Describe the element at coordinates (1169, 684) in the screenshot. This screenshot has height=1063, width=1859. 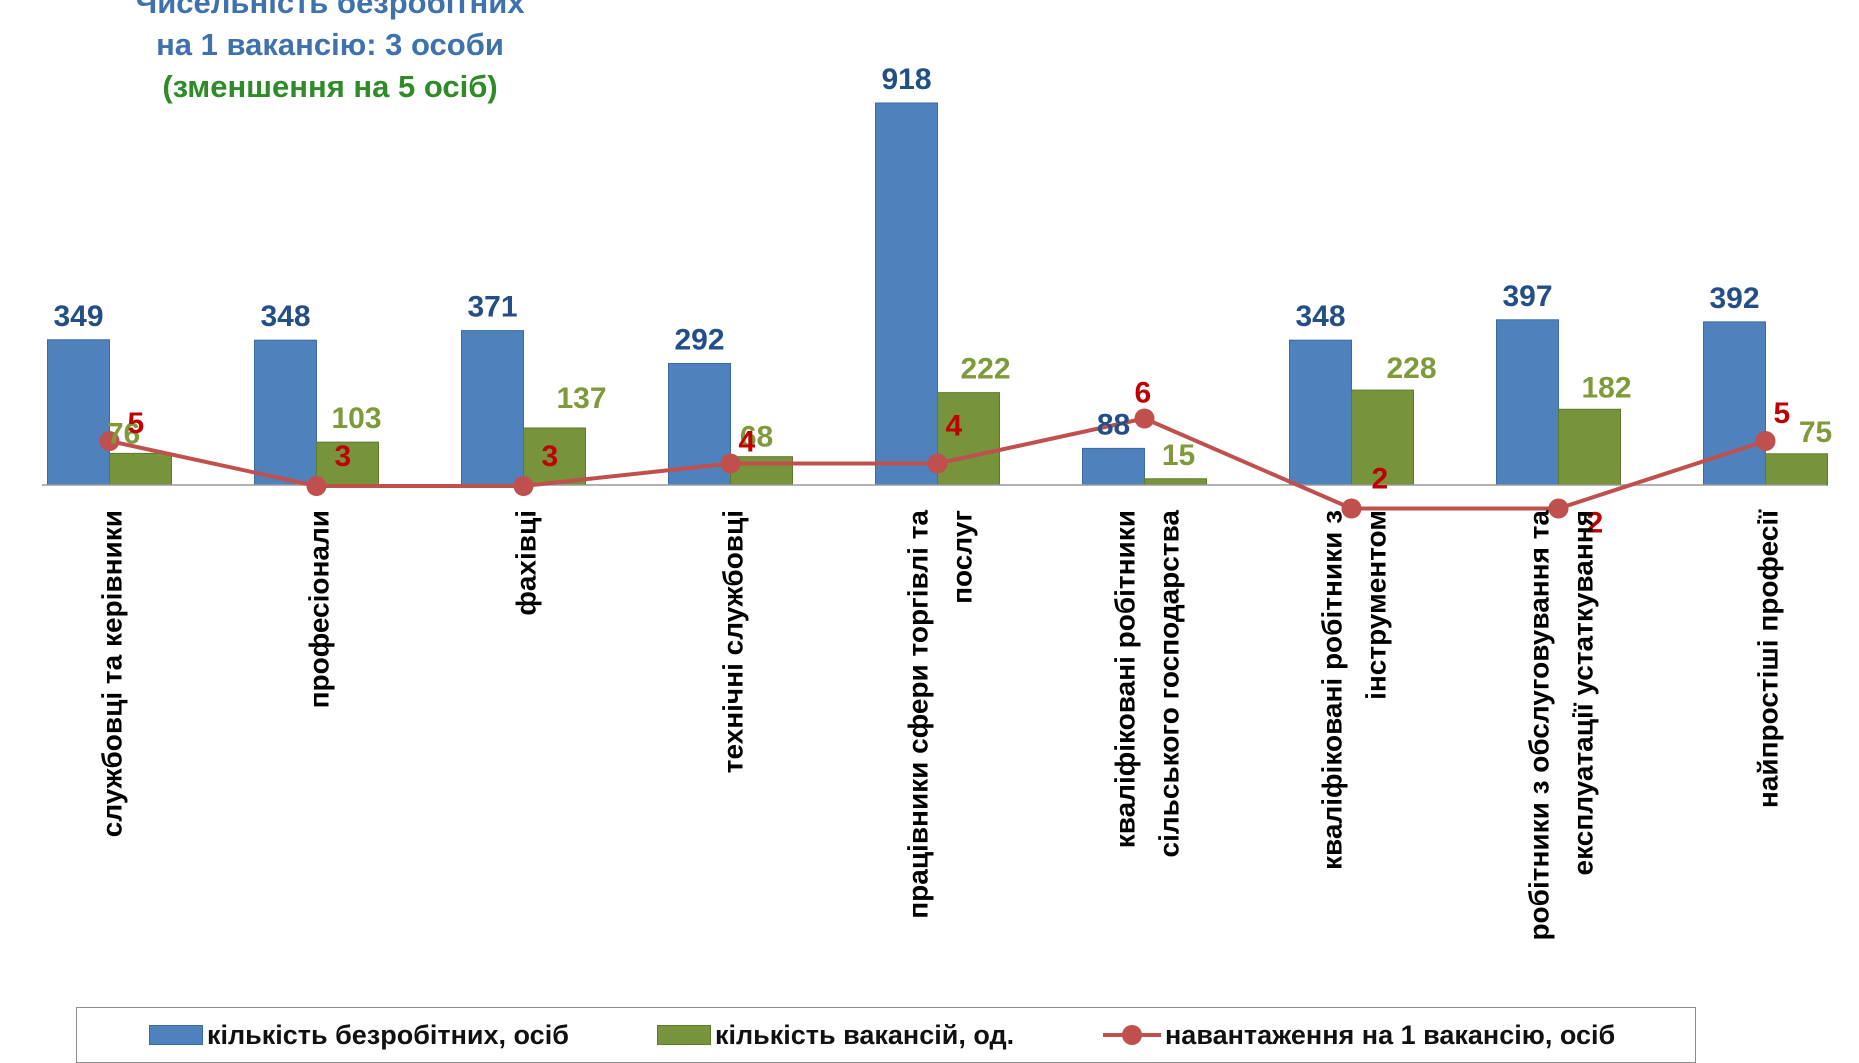
I see `category-label-5-1: сільського господарства` at that location.